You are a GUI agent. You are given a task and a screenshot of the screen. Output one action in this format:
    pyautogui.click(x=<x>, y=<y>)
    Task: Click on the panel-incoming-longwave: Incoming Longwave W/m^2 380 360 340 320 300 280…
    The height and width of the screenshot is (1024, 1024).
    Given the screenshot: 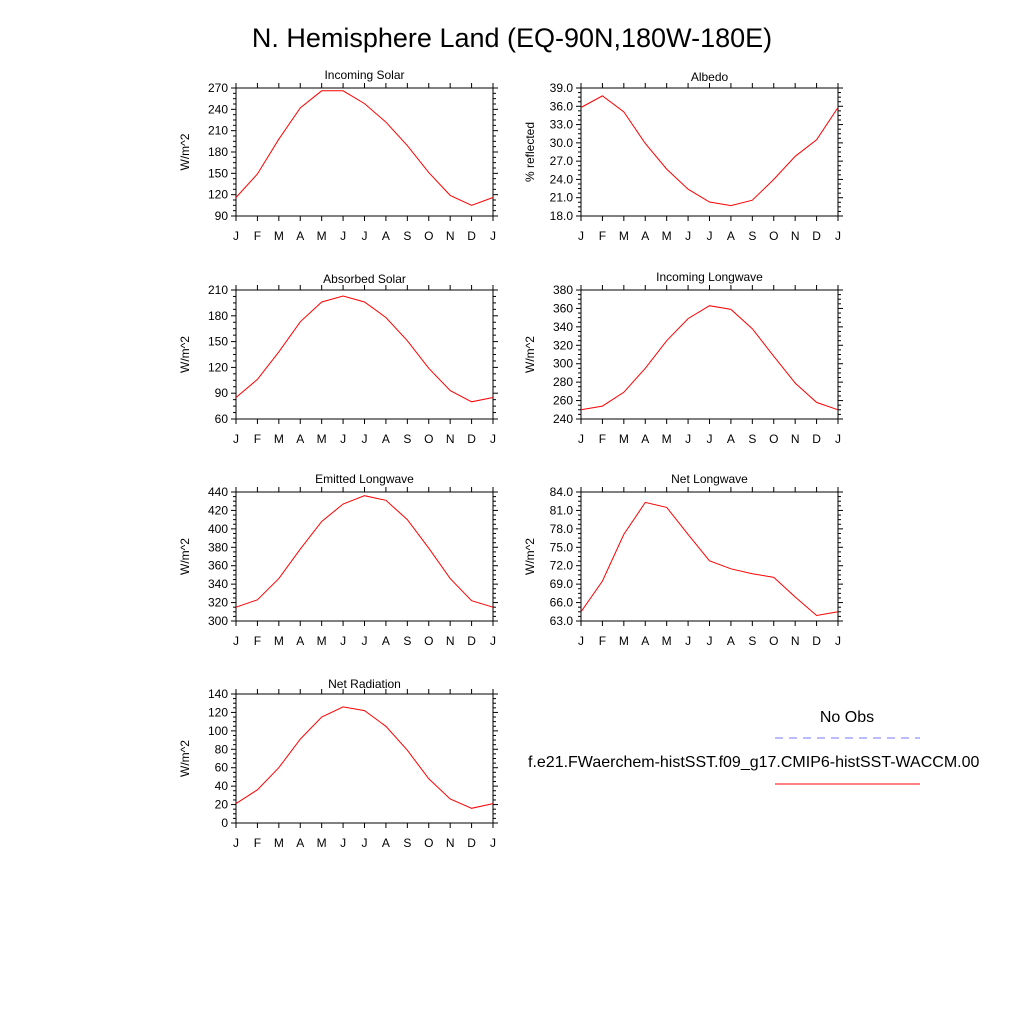 What is the action you would take?
    pyautogui.click(x=683, y=358)
    